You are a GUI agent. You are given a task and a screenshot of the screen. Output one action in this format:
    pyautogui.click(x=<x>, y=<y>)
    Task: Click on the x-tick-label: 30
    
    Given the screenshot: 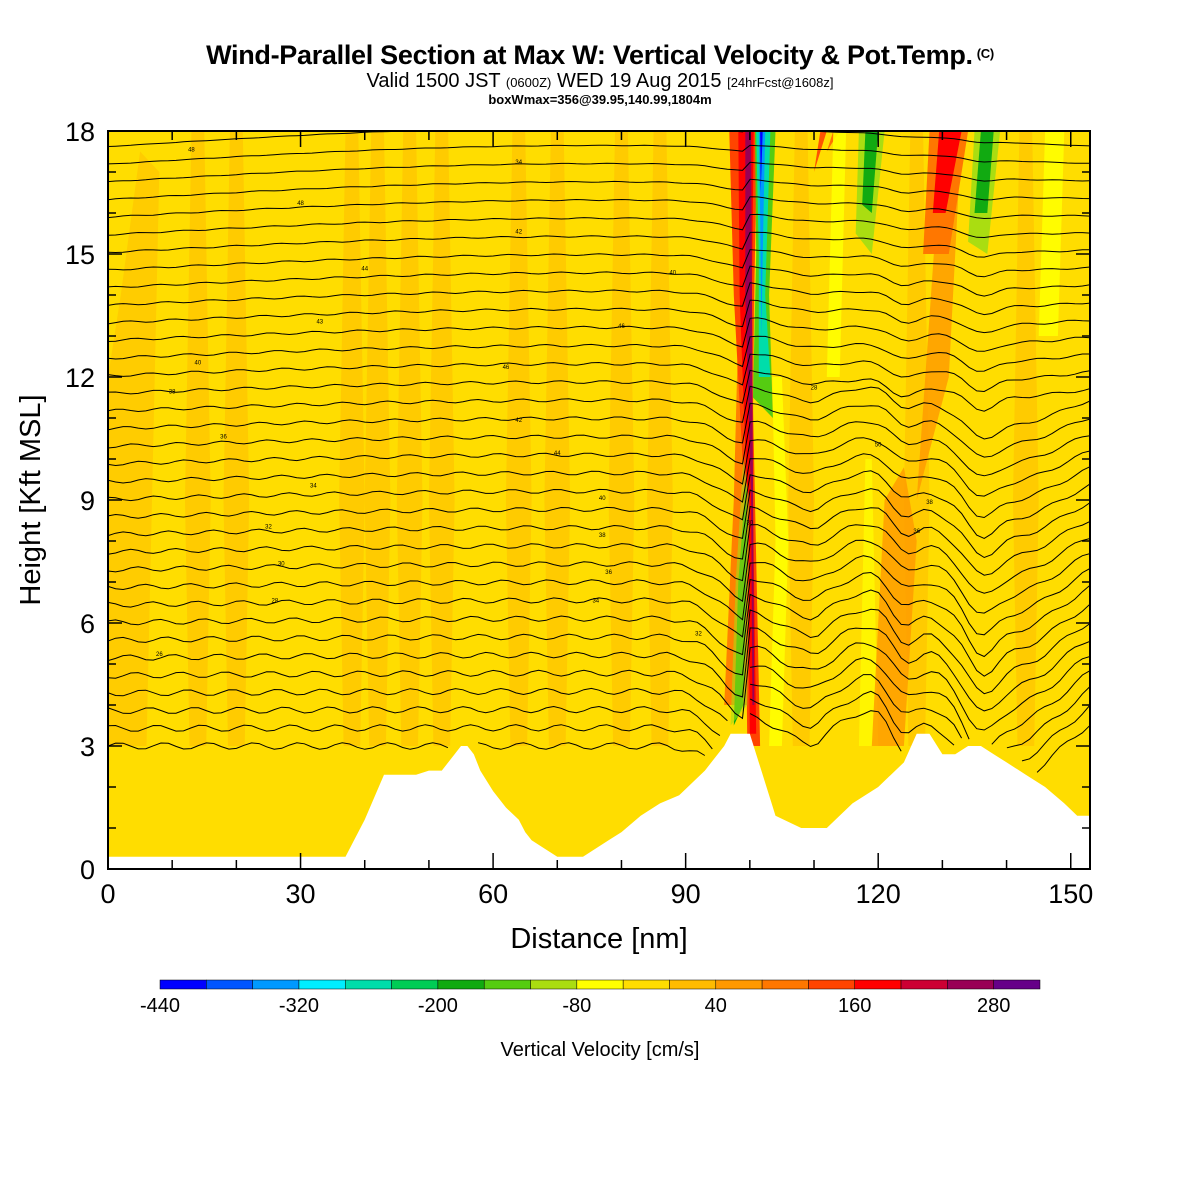 What is the action you would take?
    pyautogui.click(x=301, y=894)
    